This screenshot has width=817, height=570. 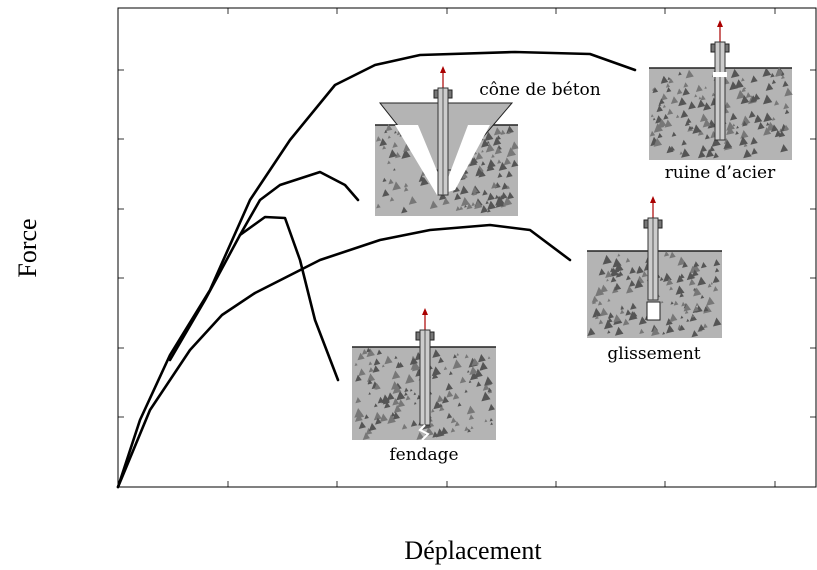 I want to click on arrow-head, so click(x=443, y=69).